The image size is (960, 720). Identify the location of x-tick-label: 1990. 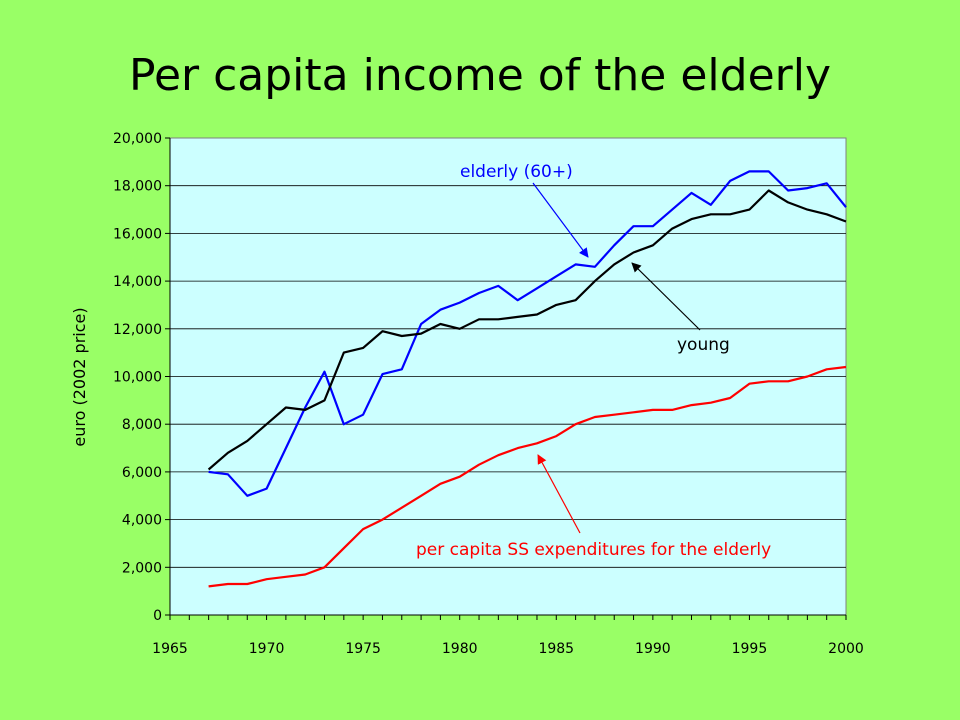
(653, 649).